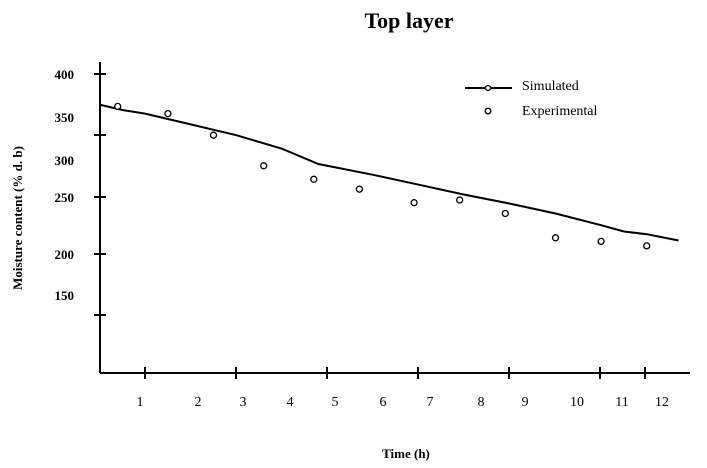 Image resolution: width=707 pixels, height=468 pixels. I want to click on legend-simulated-label: Simulated, so click(550, 86).